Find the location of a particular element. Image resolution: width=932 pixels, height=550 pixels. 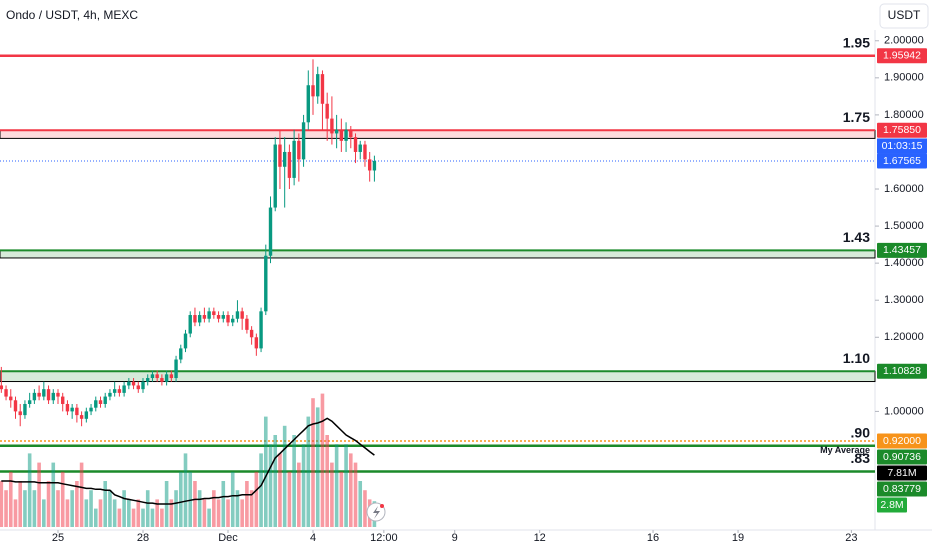

y-tick-label: 1.90000 is located at coordinates (904, 78).